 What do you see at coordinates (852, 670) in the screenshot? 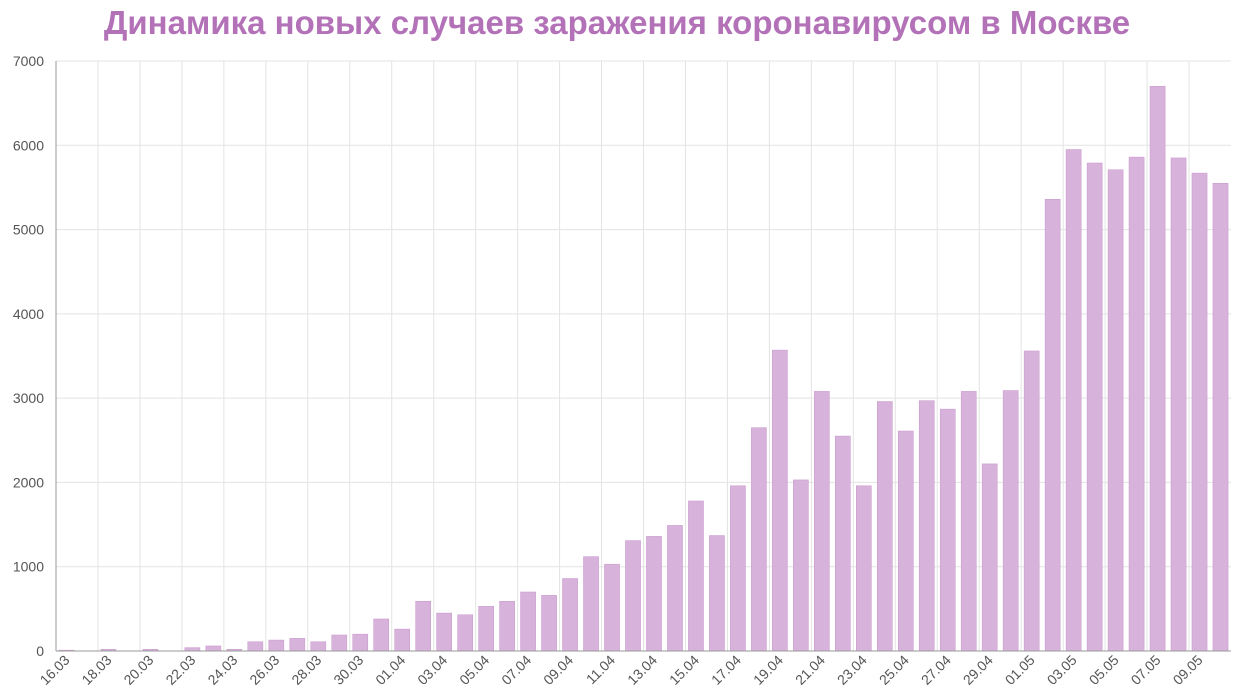
I see `x-tick-label: 23.04` at bounding box center [852, 670].